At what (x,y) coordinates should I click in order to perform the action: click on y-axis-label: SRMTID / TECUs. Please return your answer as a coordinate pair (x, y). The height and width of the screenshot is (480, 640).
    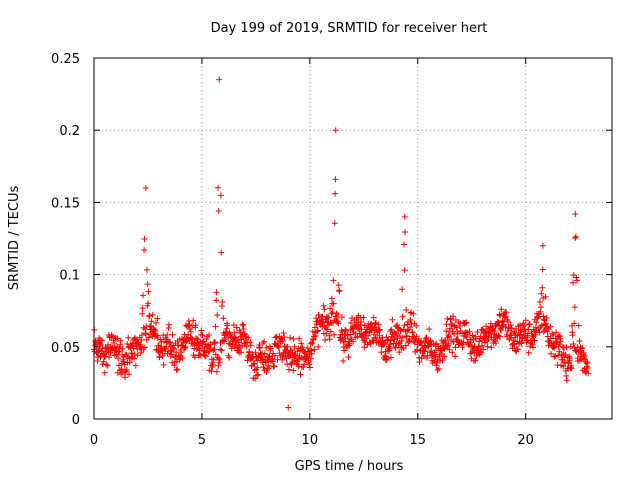
    Looking at the image, I should click on (14, 238).